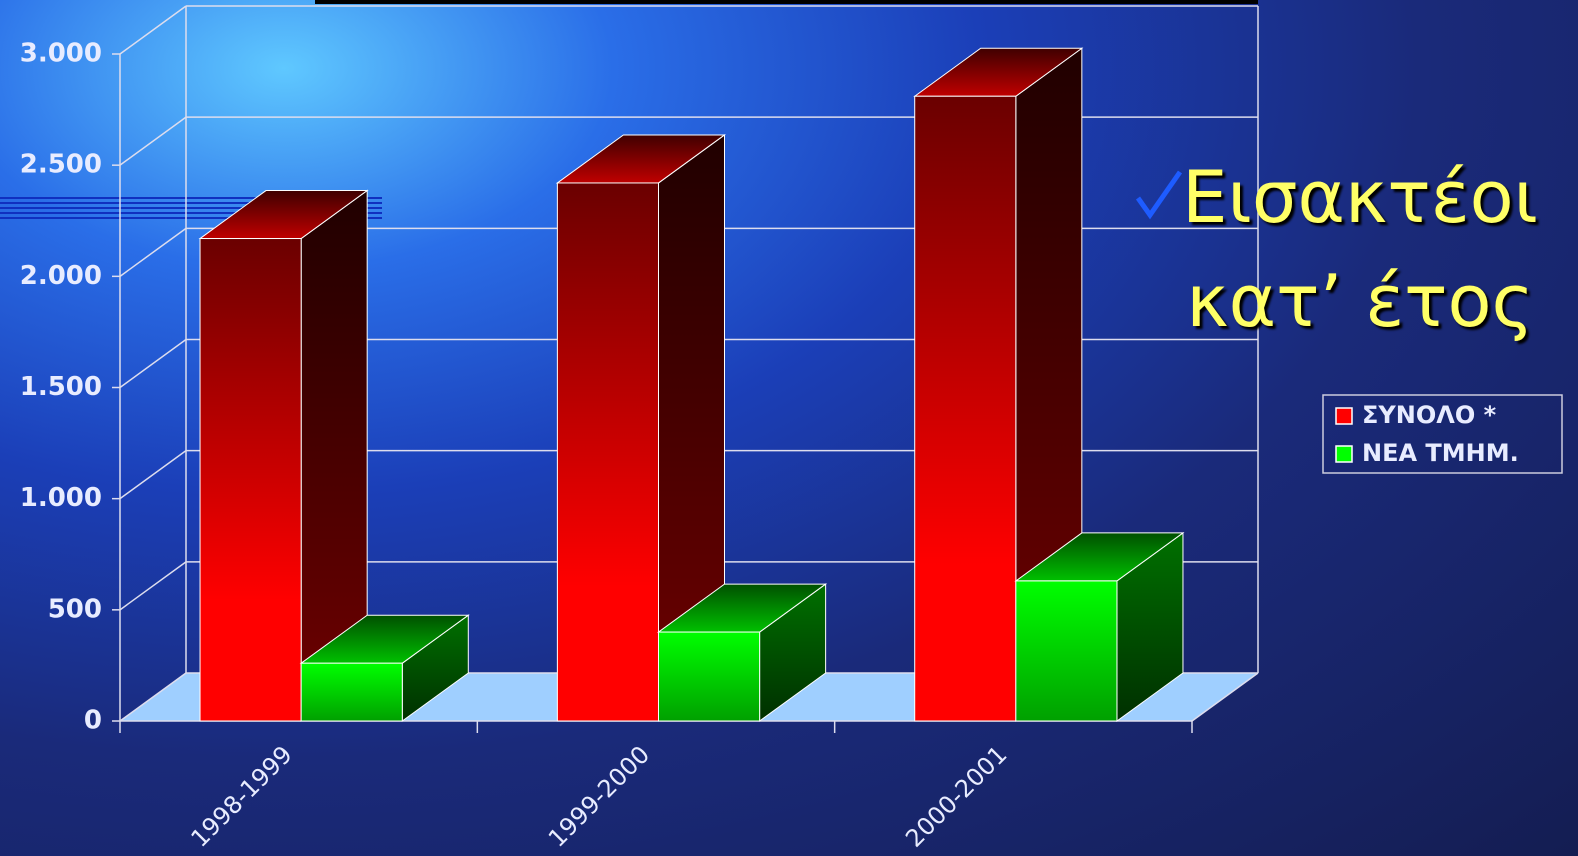 This screenshot has height=856, width=1578. What do you see at coordinates (242, 796) in the screenshot?
I see `x-tick-label: 1998-1999` at bounding box center [242, 796].